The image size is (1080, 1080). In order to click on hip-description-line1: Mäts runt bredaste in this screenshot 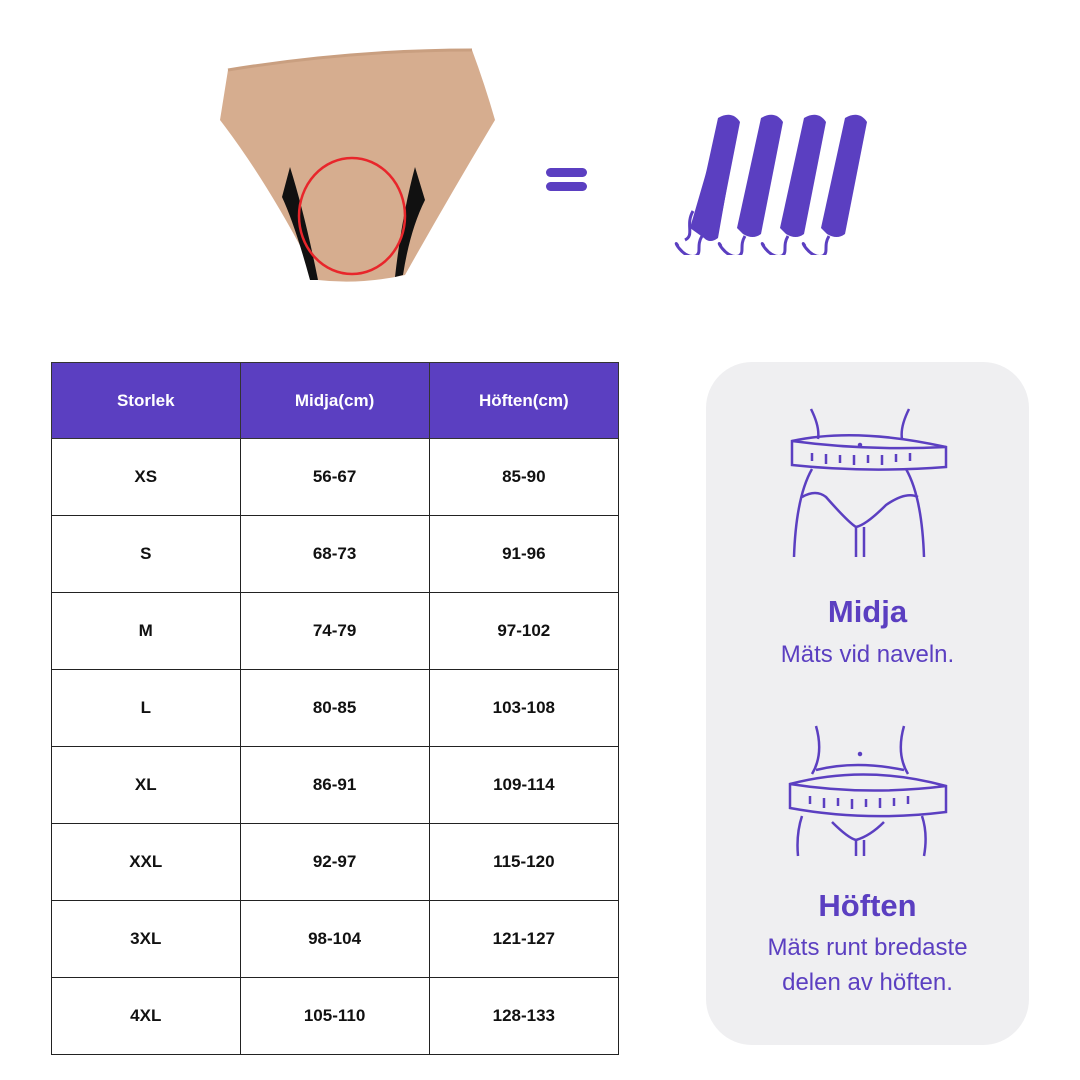, I will do `click(867, 947)`.